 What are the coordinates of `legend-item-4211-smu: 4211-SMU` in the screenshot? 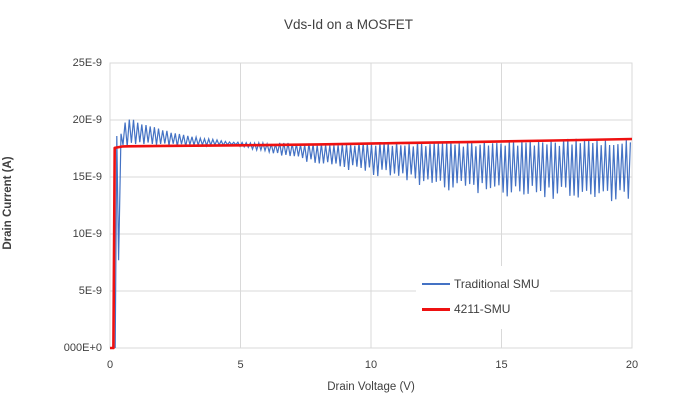 It's located at (481, 309).